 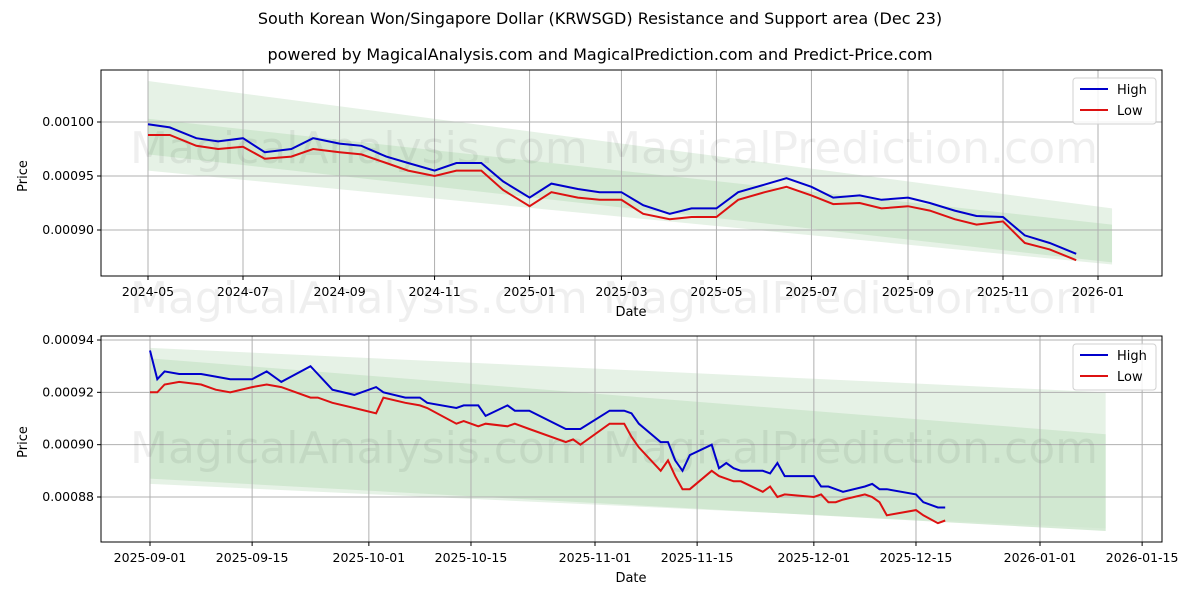 What do you see at coordinates (529, 291) in the screenshot?
I see `x-tick-label: 2025-01` at bounding box center [529, 291].